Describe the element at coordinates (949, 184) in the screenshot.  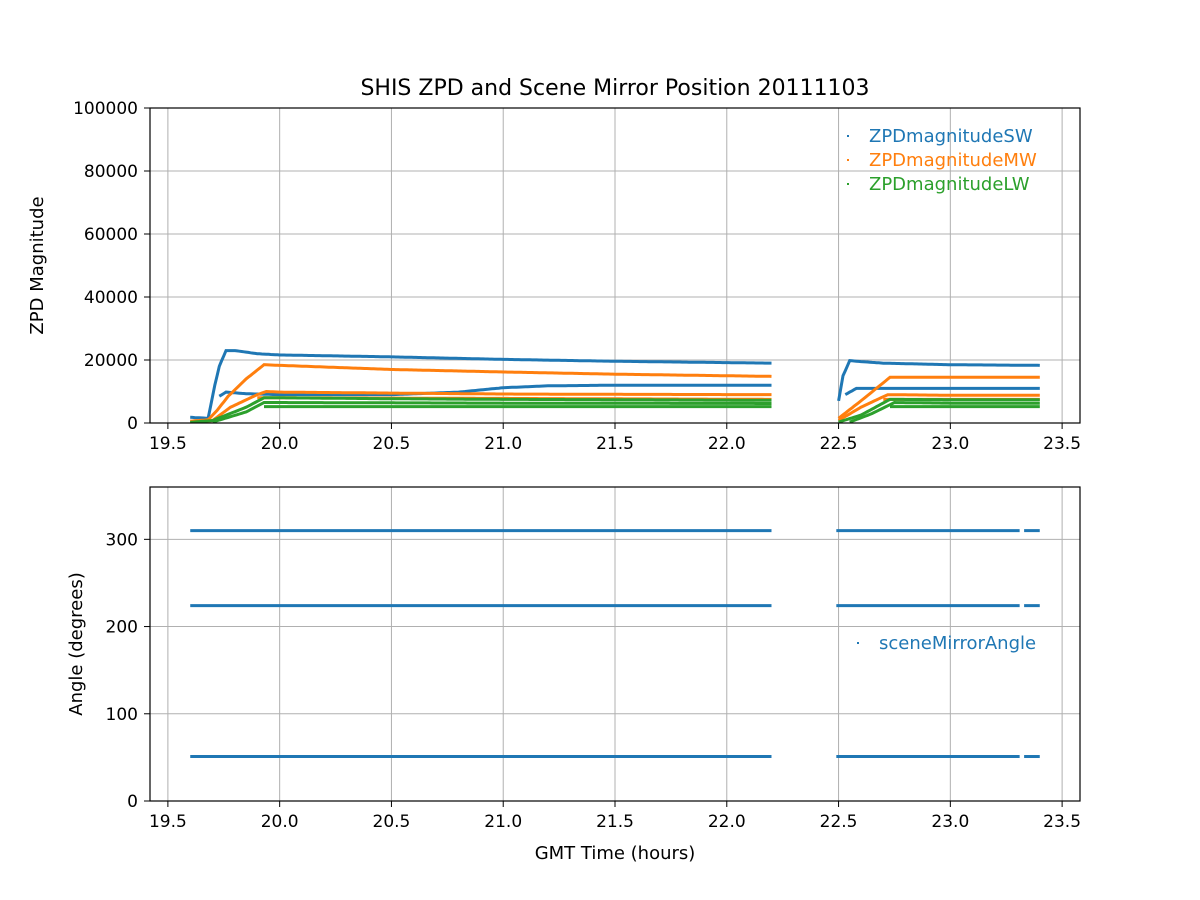
I see `legend-entry: ZPDmagnitudeLW` at that location.